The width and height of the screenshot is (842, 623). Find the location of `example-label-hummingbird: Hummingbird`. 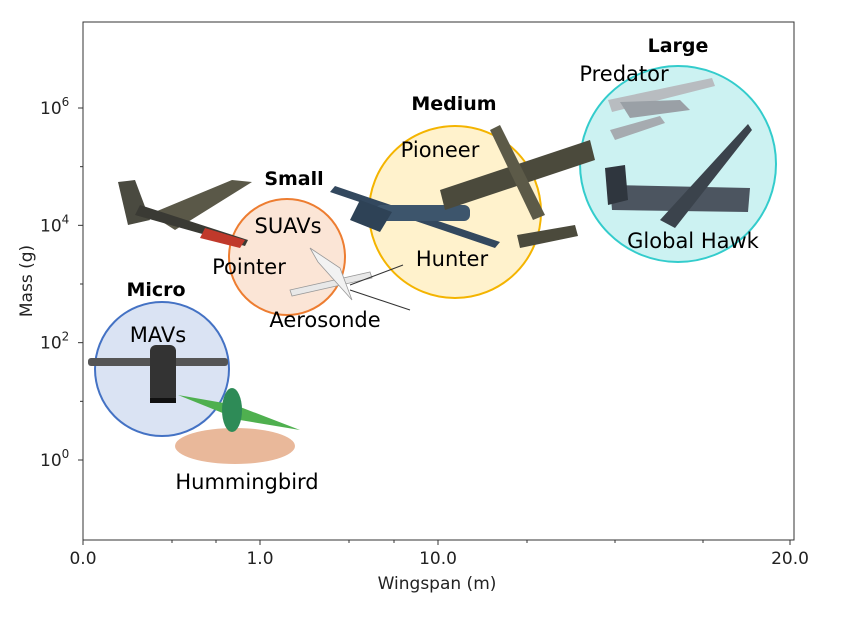

example-label-hummingbird: Hummingbird is located at coordinates (246, 482).